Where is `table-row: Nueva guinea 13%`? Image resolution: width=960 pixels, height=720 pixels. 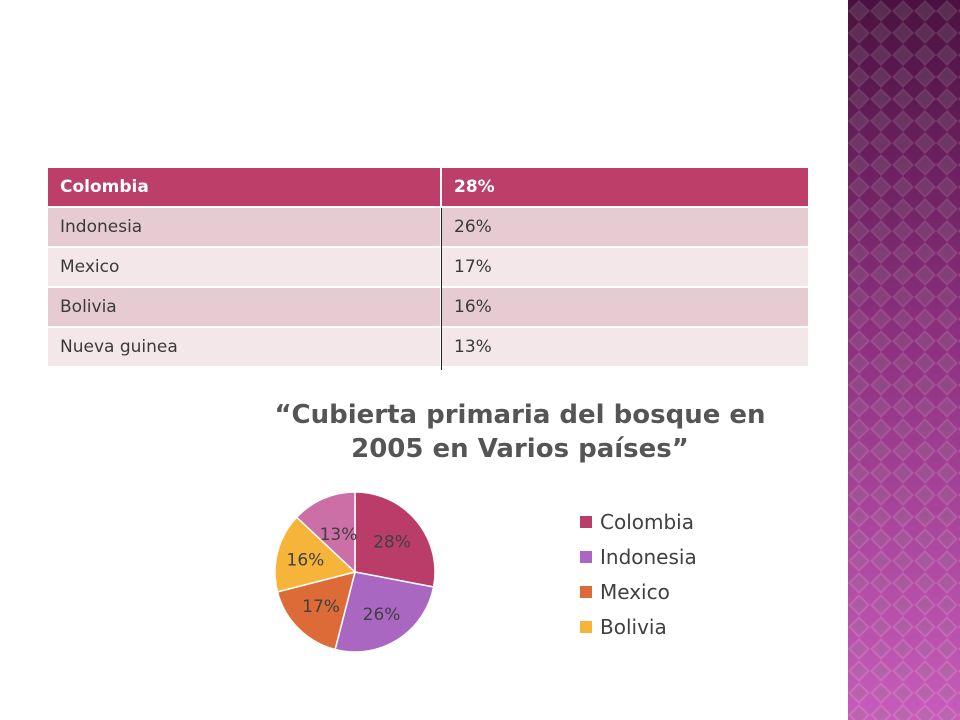 table-row: Nueva guinea 13% is located at coordinates (428, 347).